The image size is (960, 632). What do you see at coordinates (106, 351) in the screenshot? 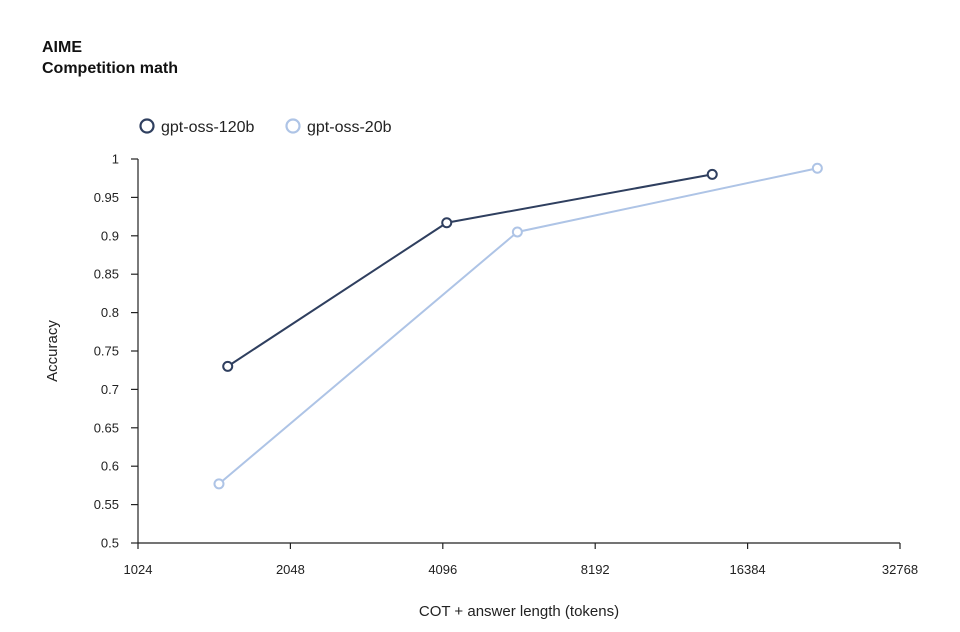
I see `y-tick-label: 0.75` at bounding box center [106, 351].